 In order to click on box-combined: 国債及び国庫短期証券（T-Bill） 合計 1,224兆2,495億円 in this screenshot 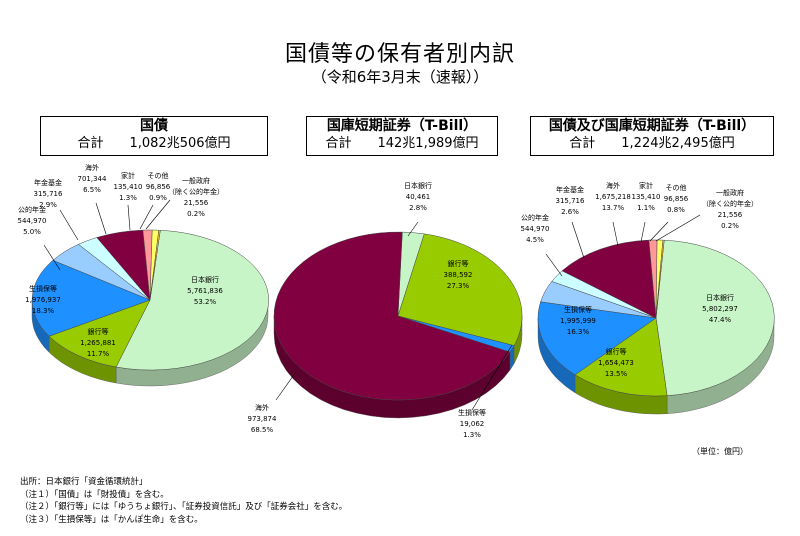, I will do `click(652, 136)`.